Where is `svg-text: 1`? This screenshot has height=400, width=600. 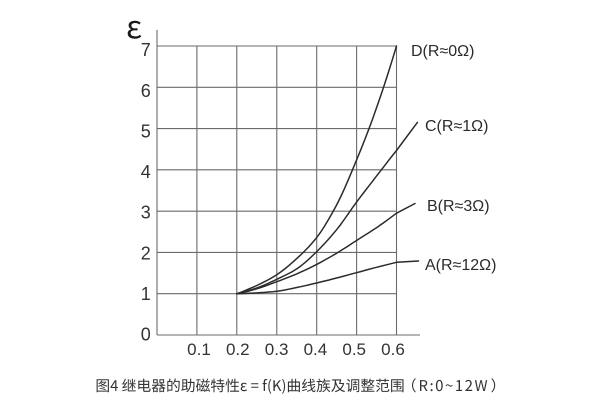
svg-text: 1 is located at coordinates (146, 294).